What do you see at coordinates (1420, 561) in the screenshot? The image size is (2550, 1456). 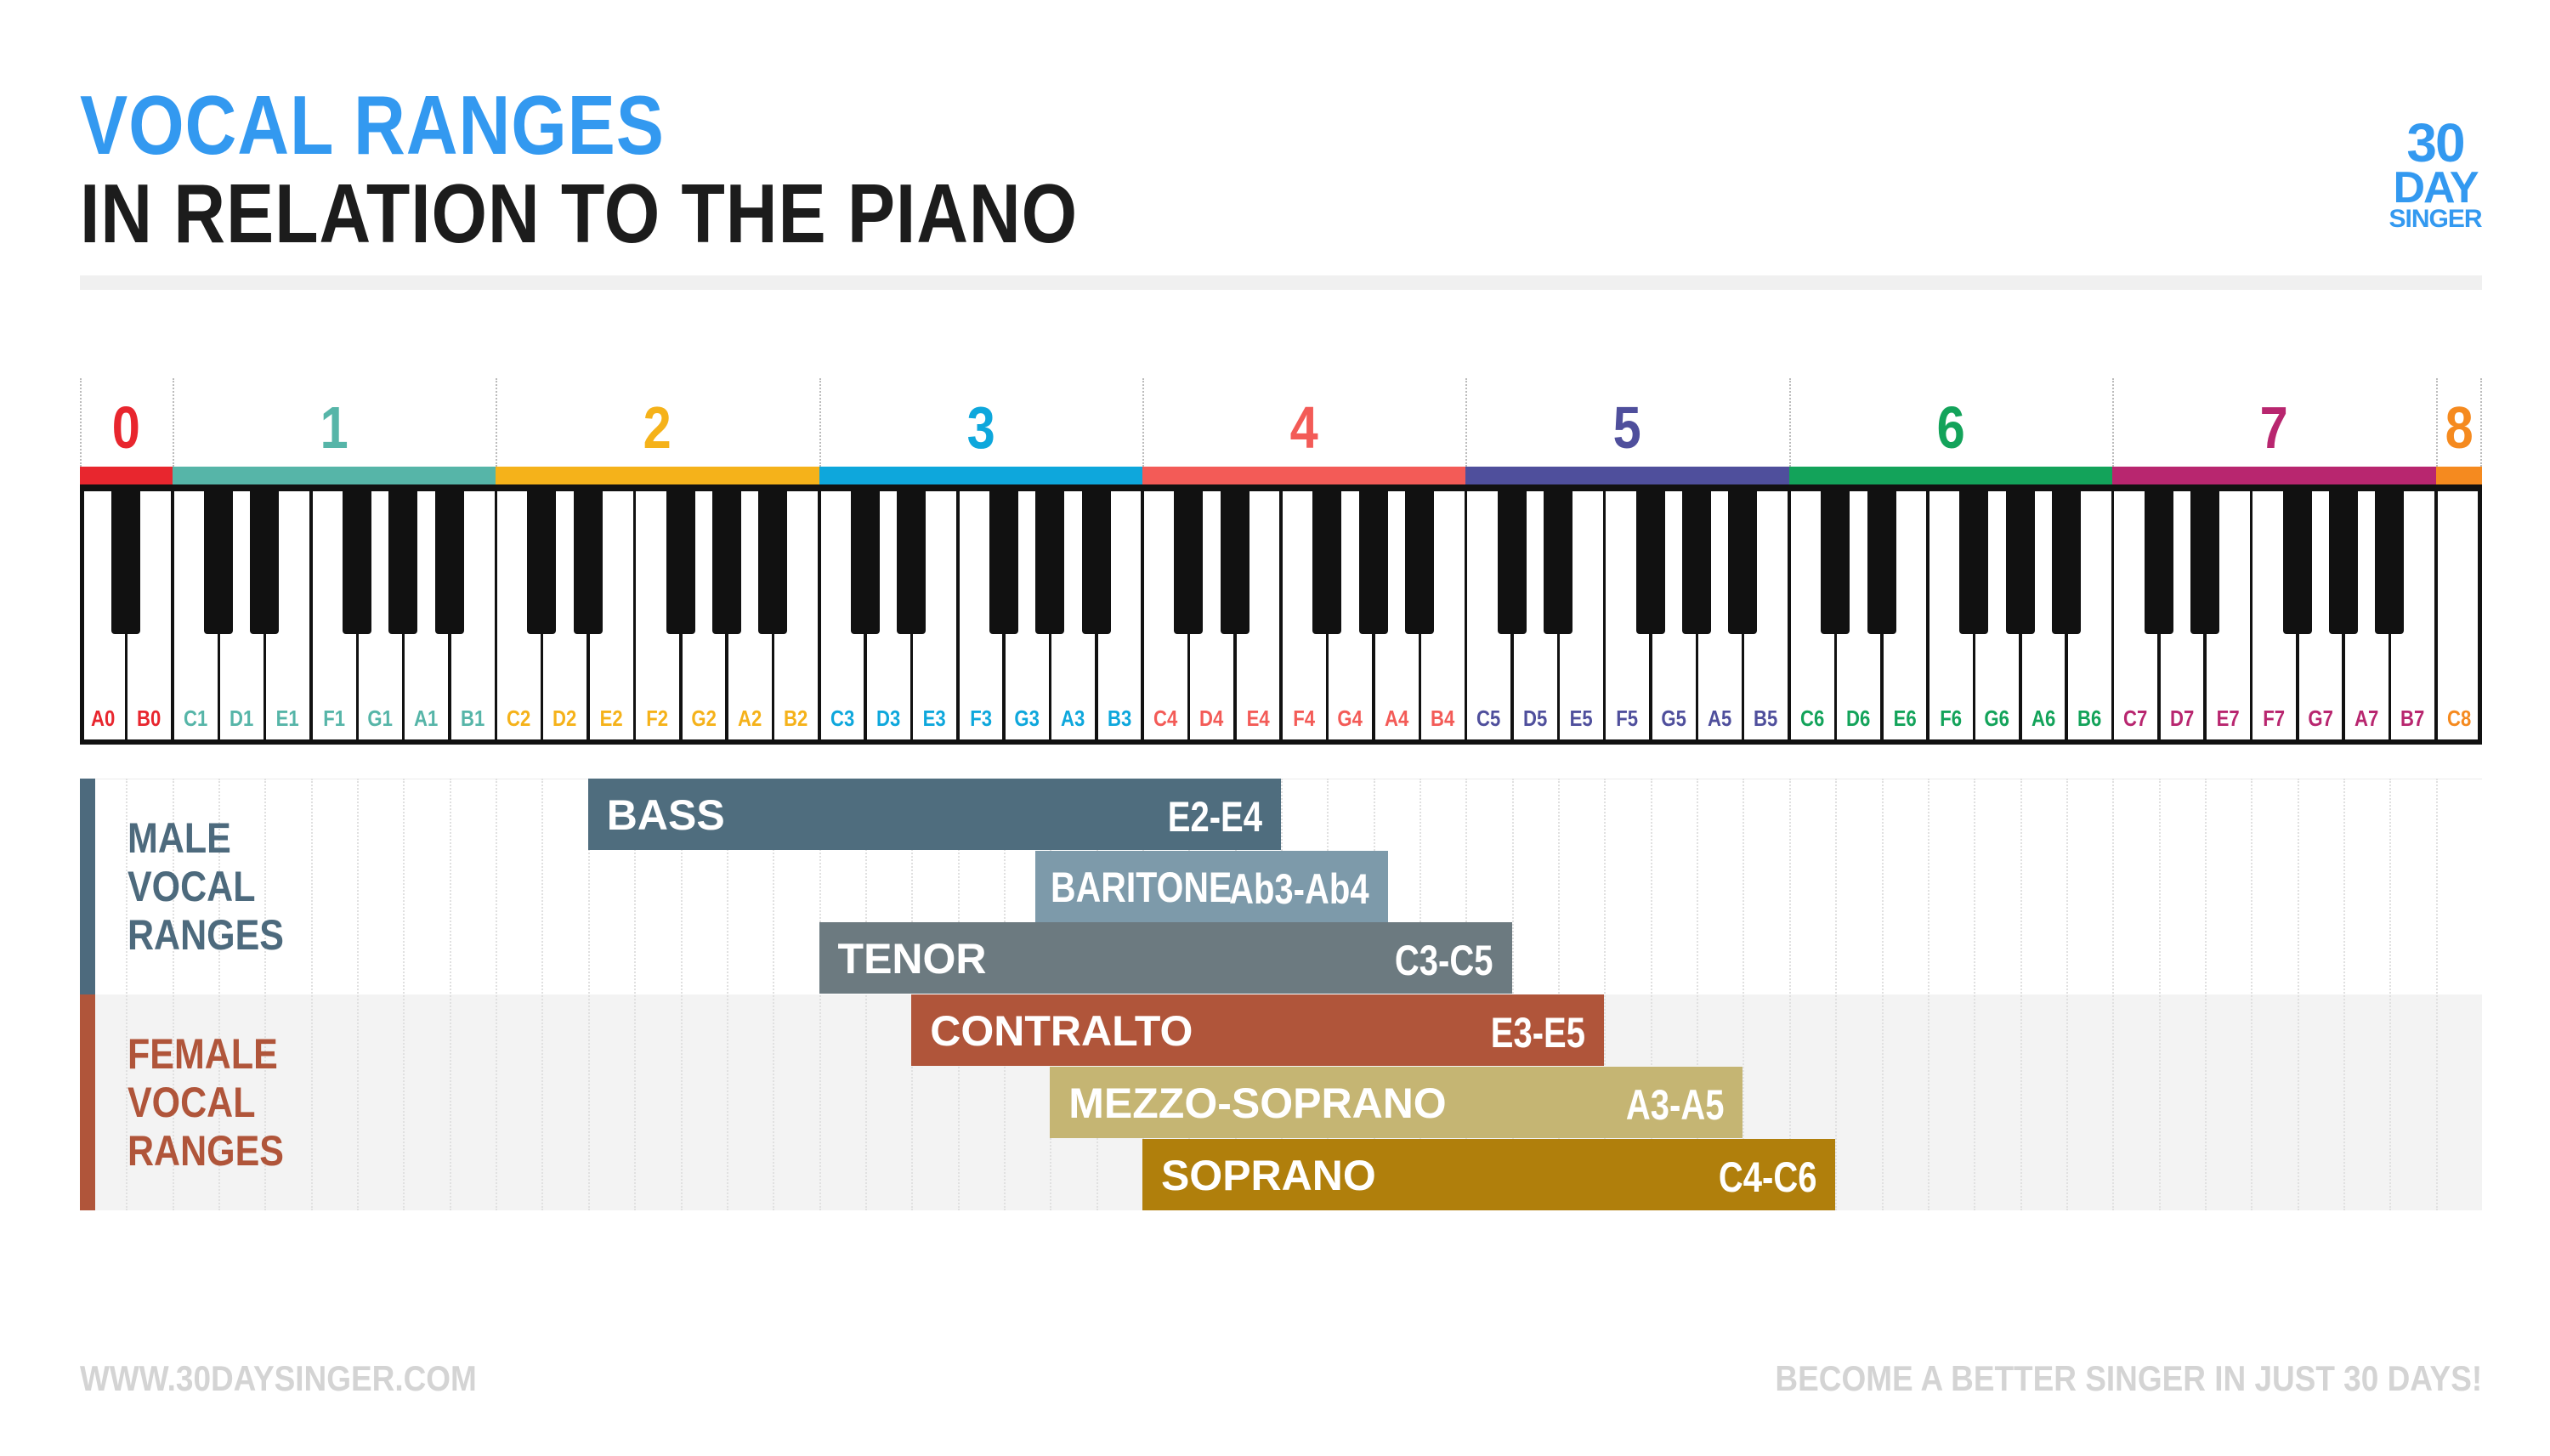 I see `black-key-A#4` at bounding box center [1420, 561].